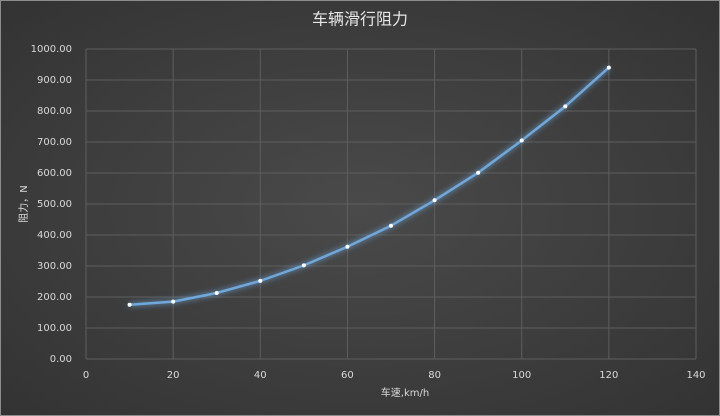 This screenshot has height=416, width=720. I want to click on y-tick-label: 0.00, so click(61, 359).